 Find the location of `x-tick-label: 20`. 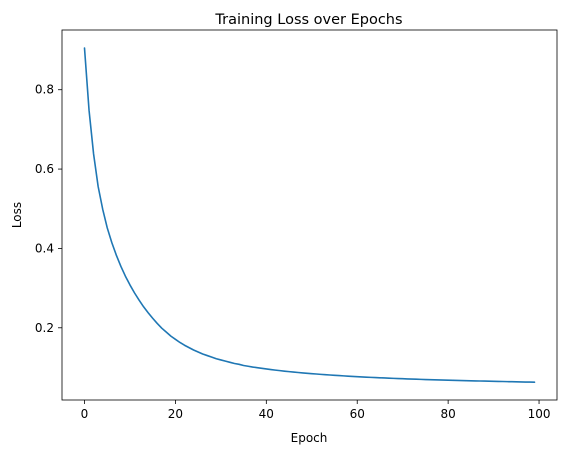

x-tick-label: 20 is located at coordinates (175, 414).